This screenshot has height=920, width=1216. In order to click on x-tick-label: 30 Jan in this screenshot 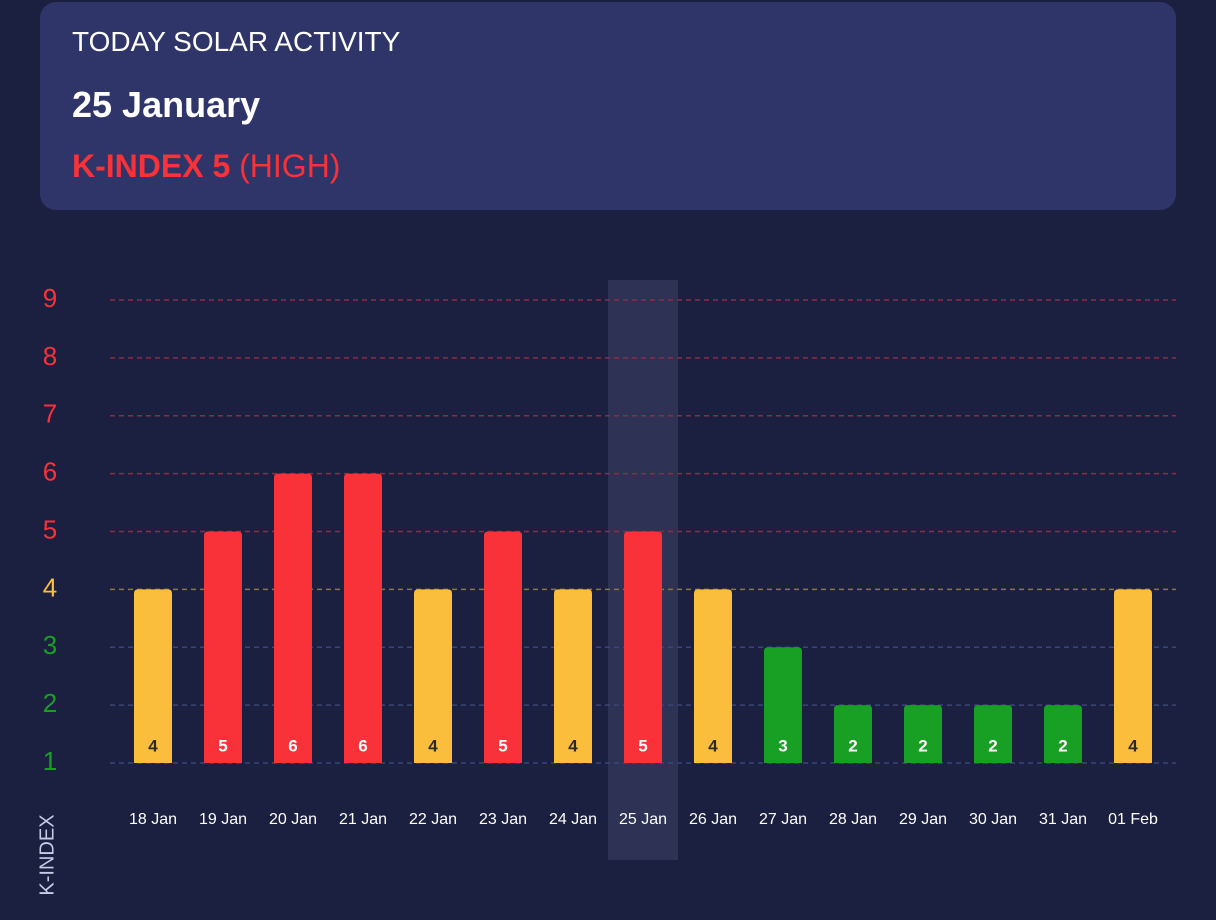, I will do `click(993, 819)`.